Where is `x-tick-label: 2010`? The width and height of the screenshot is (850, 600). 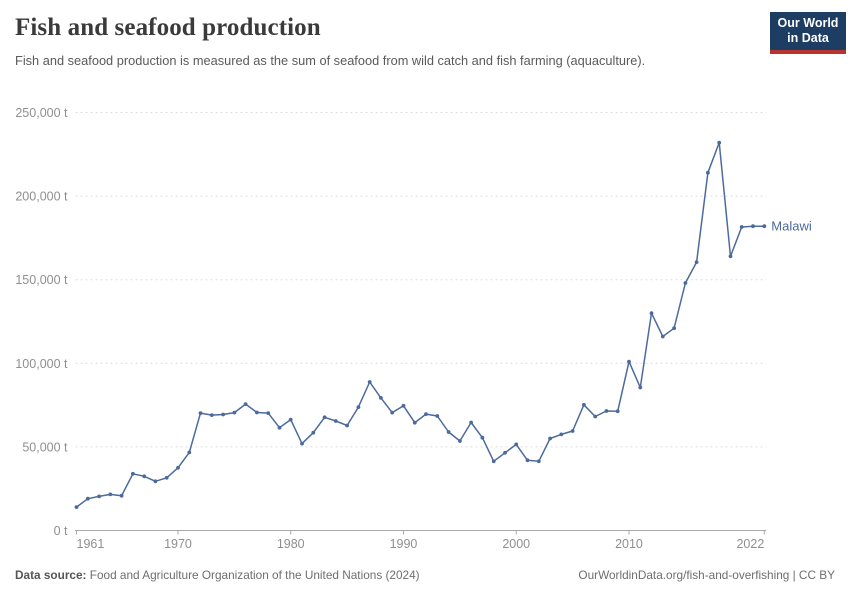
x-tick-label: 2010 is located at coordinates (629, 544).